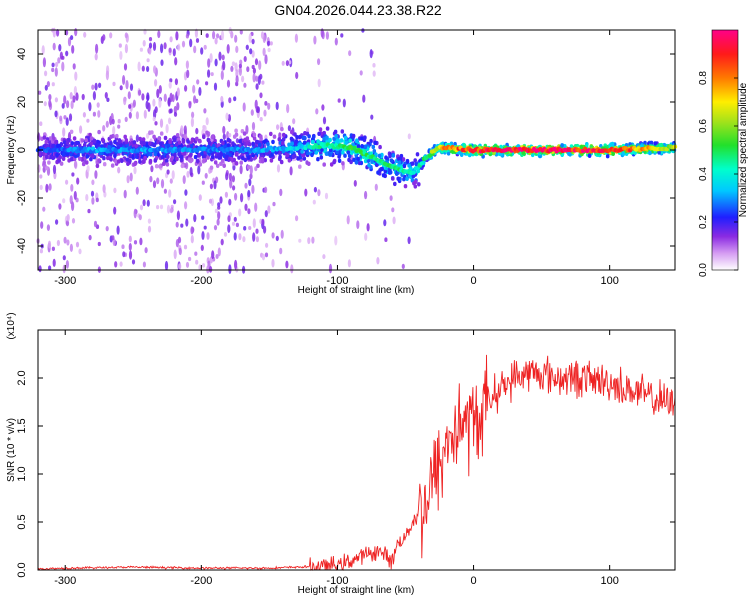 The height and width of the screenshot is (600, 750). I want to click on y-tick-label: 0, so click(22, 150).